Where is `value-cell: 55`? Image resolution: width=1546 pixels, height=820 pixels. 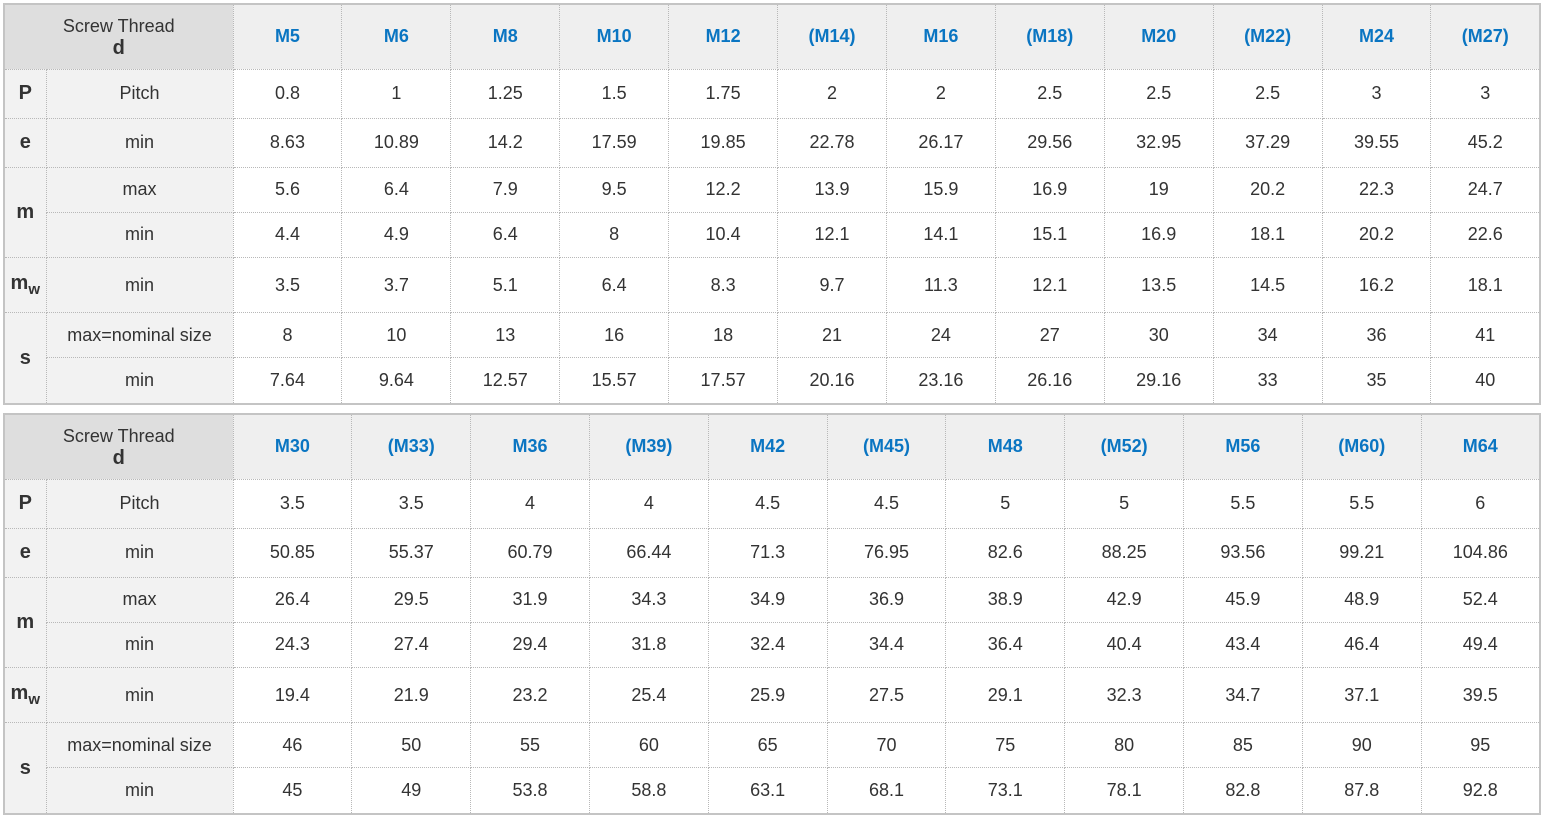 value-cell: 55 is located at coordinates (530, 745).